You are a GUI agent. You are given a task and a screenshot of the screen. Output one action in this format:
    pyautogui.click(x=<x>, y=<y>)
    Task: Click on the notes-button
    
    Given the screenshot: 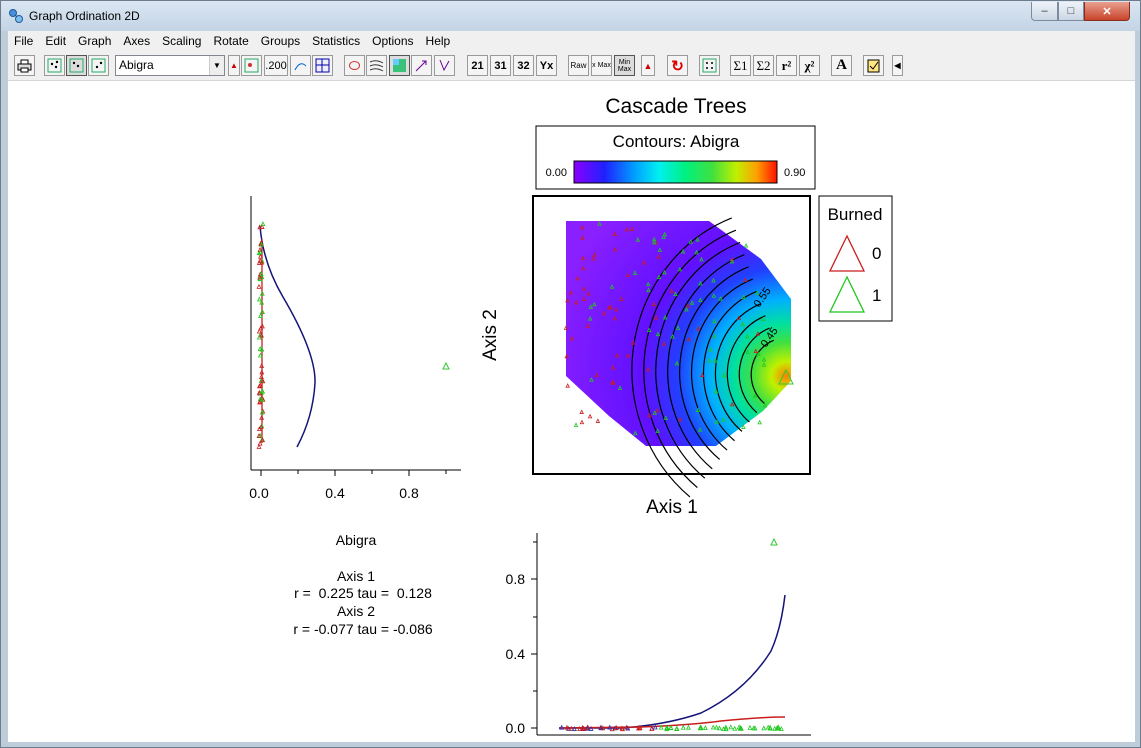 What is the action you would take?
    pyautogui.click(x=873, y=65)
    